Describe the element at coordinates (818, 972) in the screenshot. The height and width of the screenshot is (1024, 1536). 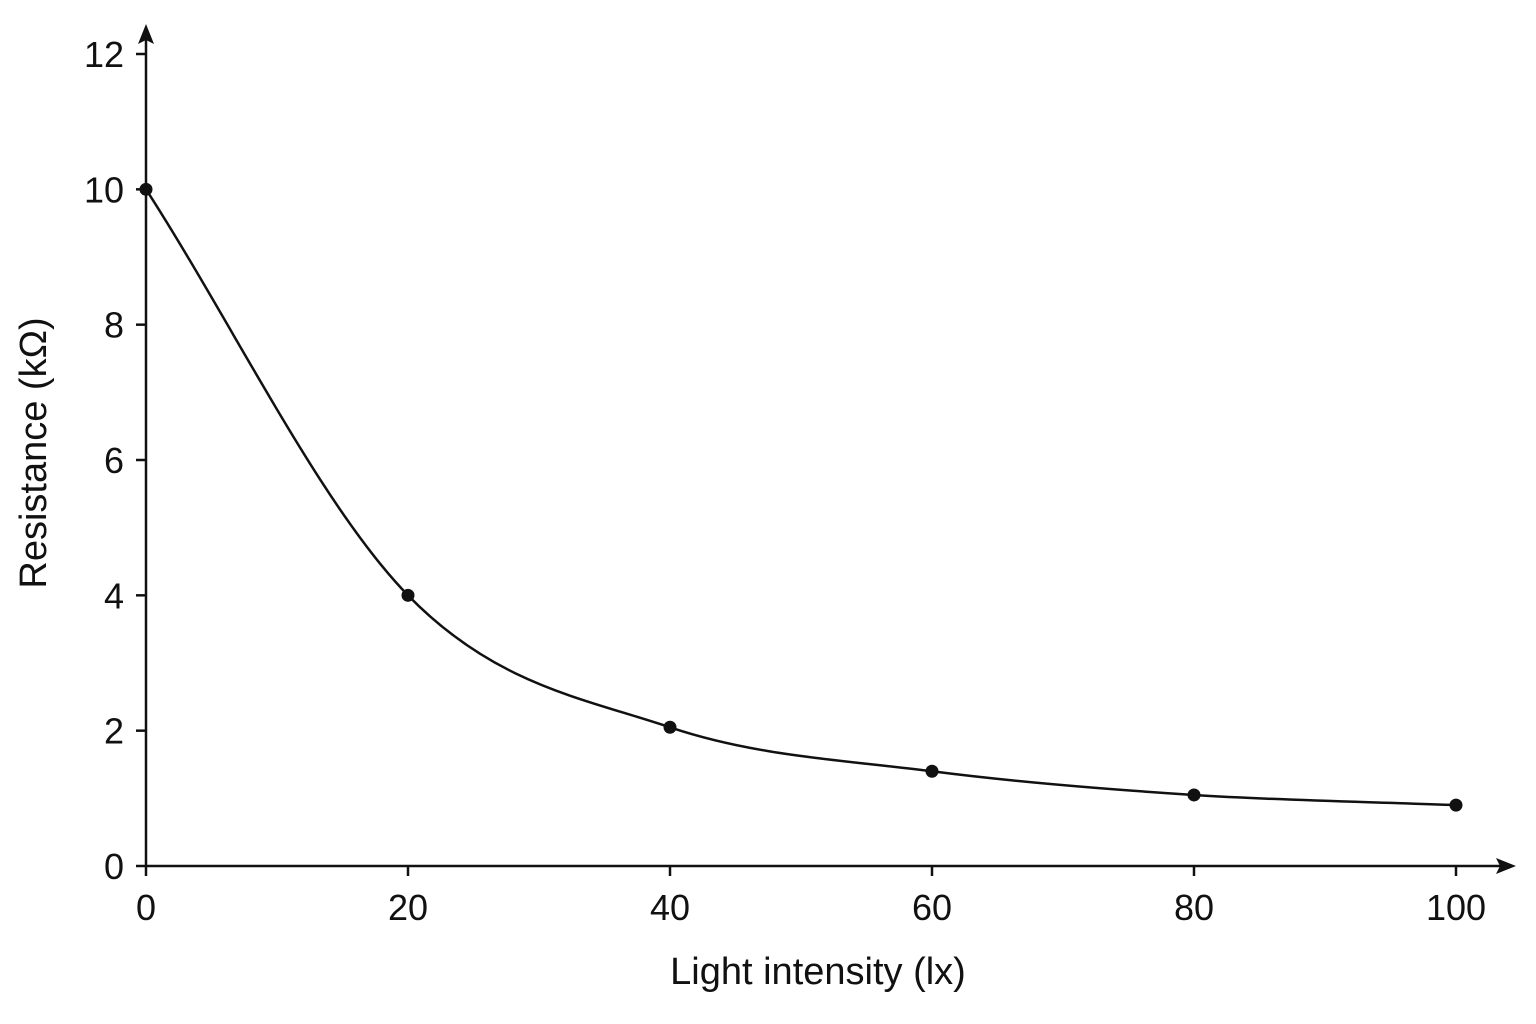
I see `x-axis-title: Light intensity (lx)` at that location.